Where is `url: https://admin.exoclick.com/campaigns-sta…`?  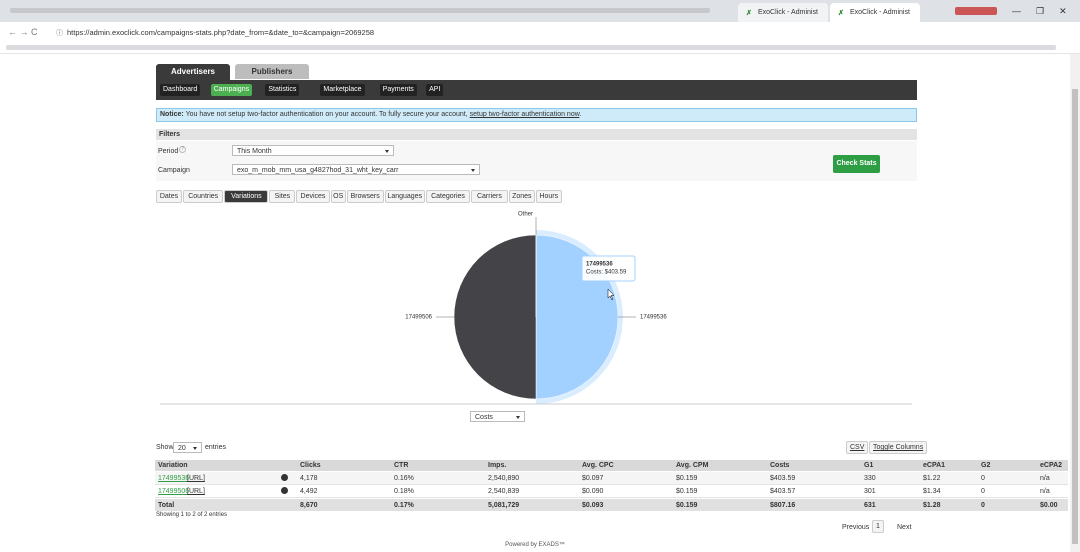
url: https://admin.exoclick.com/campaigns-sta… is located at coordinates (221, 32).